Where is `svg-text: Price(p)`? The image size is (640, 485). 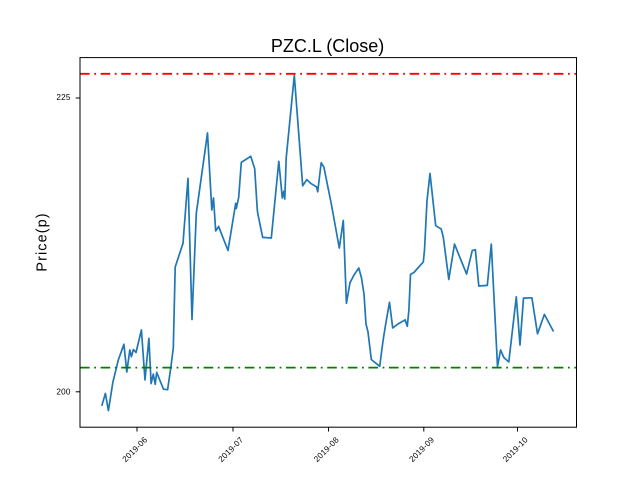 svg-text: Price(p) is located at coordinates (43, 241).